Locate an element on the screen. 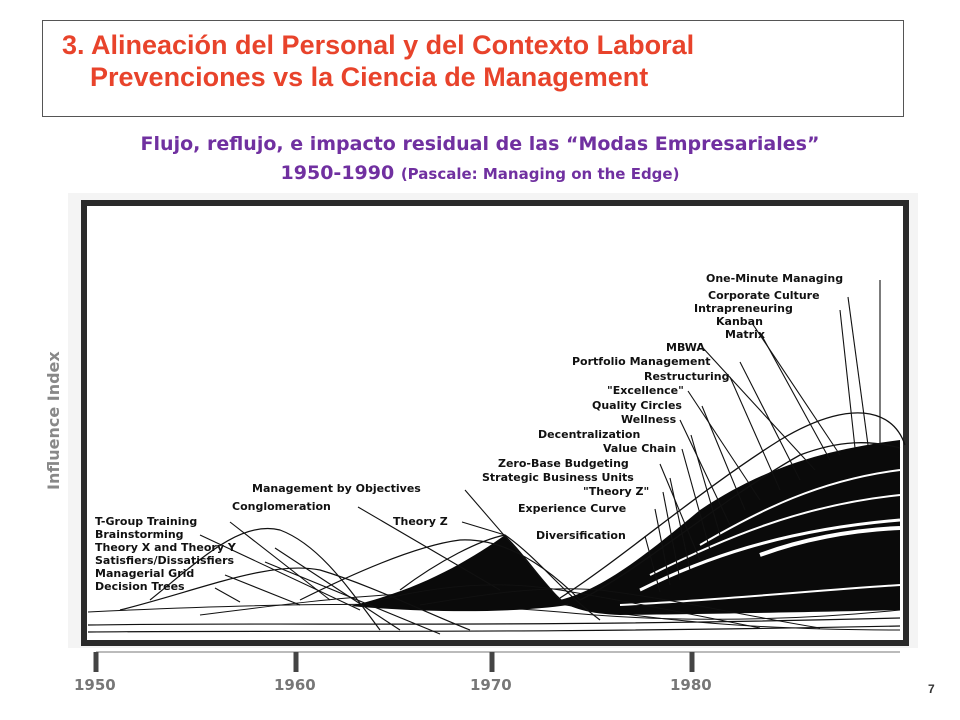 This screenshot has height=720, width=960. x-tick-label: 1960 is located at coordinates (295, 685).